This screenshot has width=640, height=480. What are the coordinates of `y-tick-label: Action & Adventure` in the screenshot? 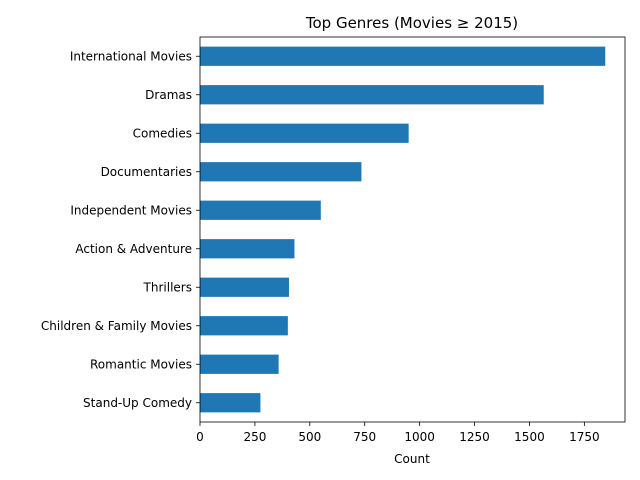 It's located at (133, 249).